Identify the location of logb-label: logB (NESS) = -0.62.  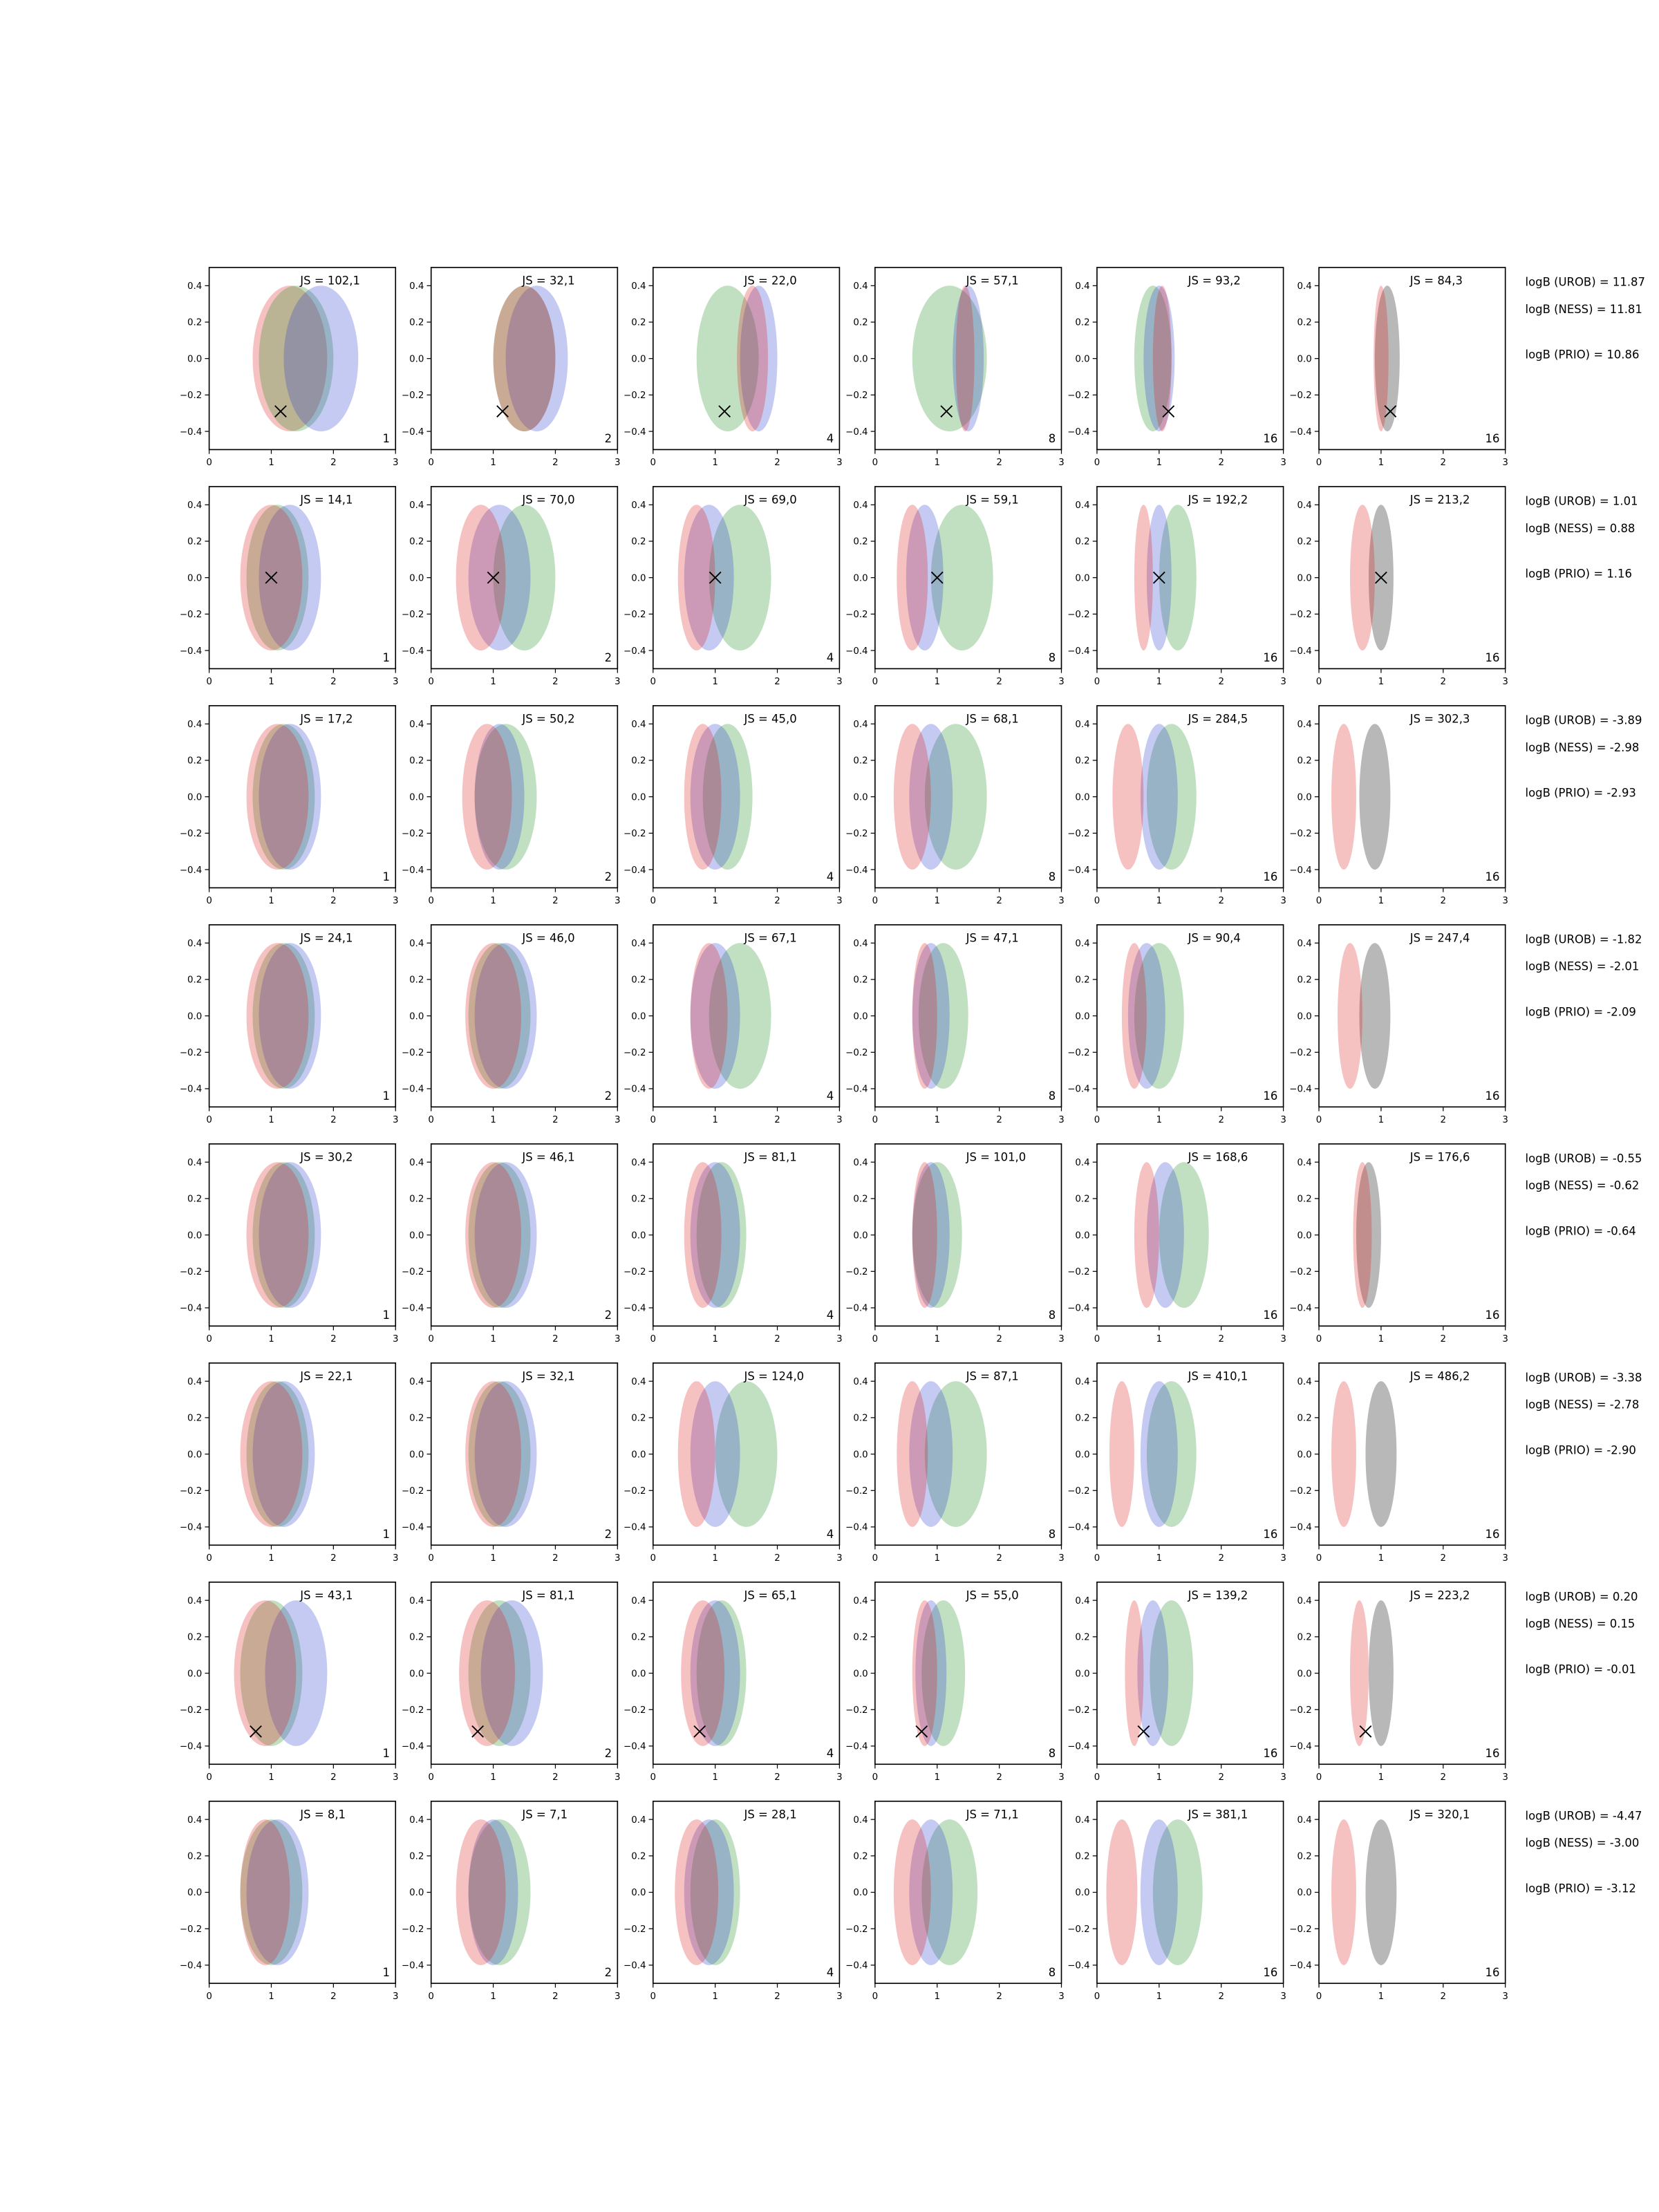
(1582, 1185).